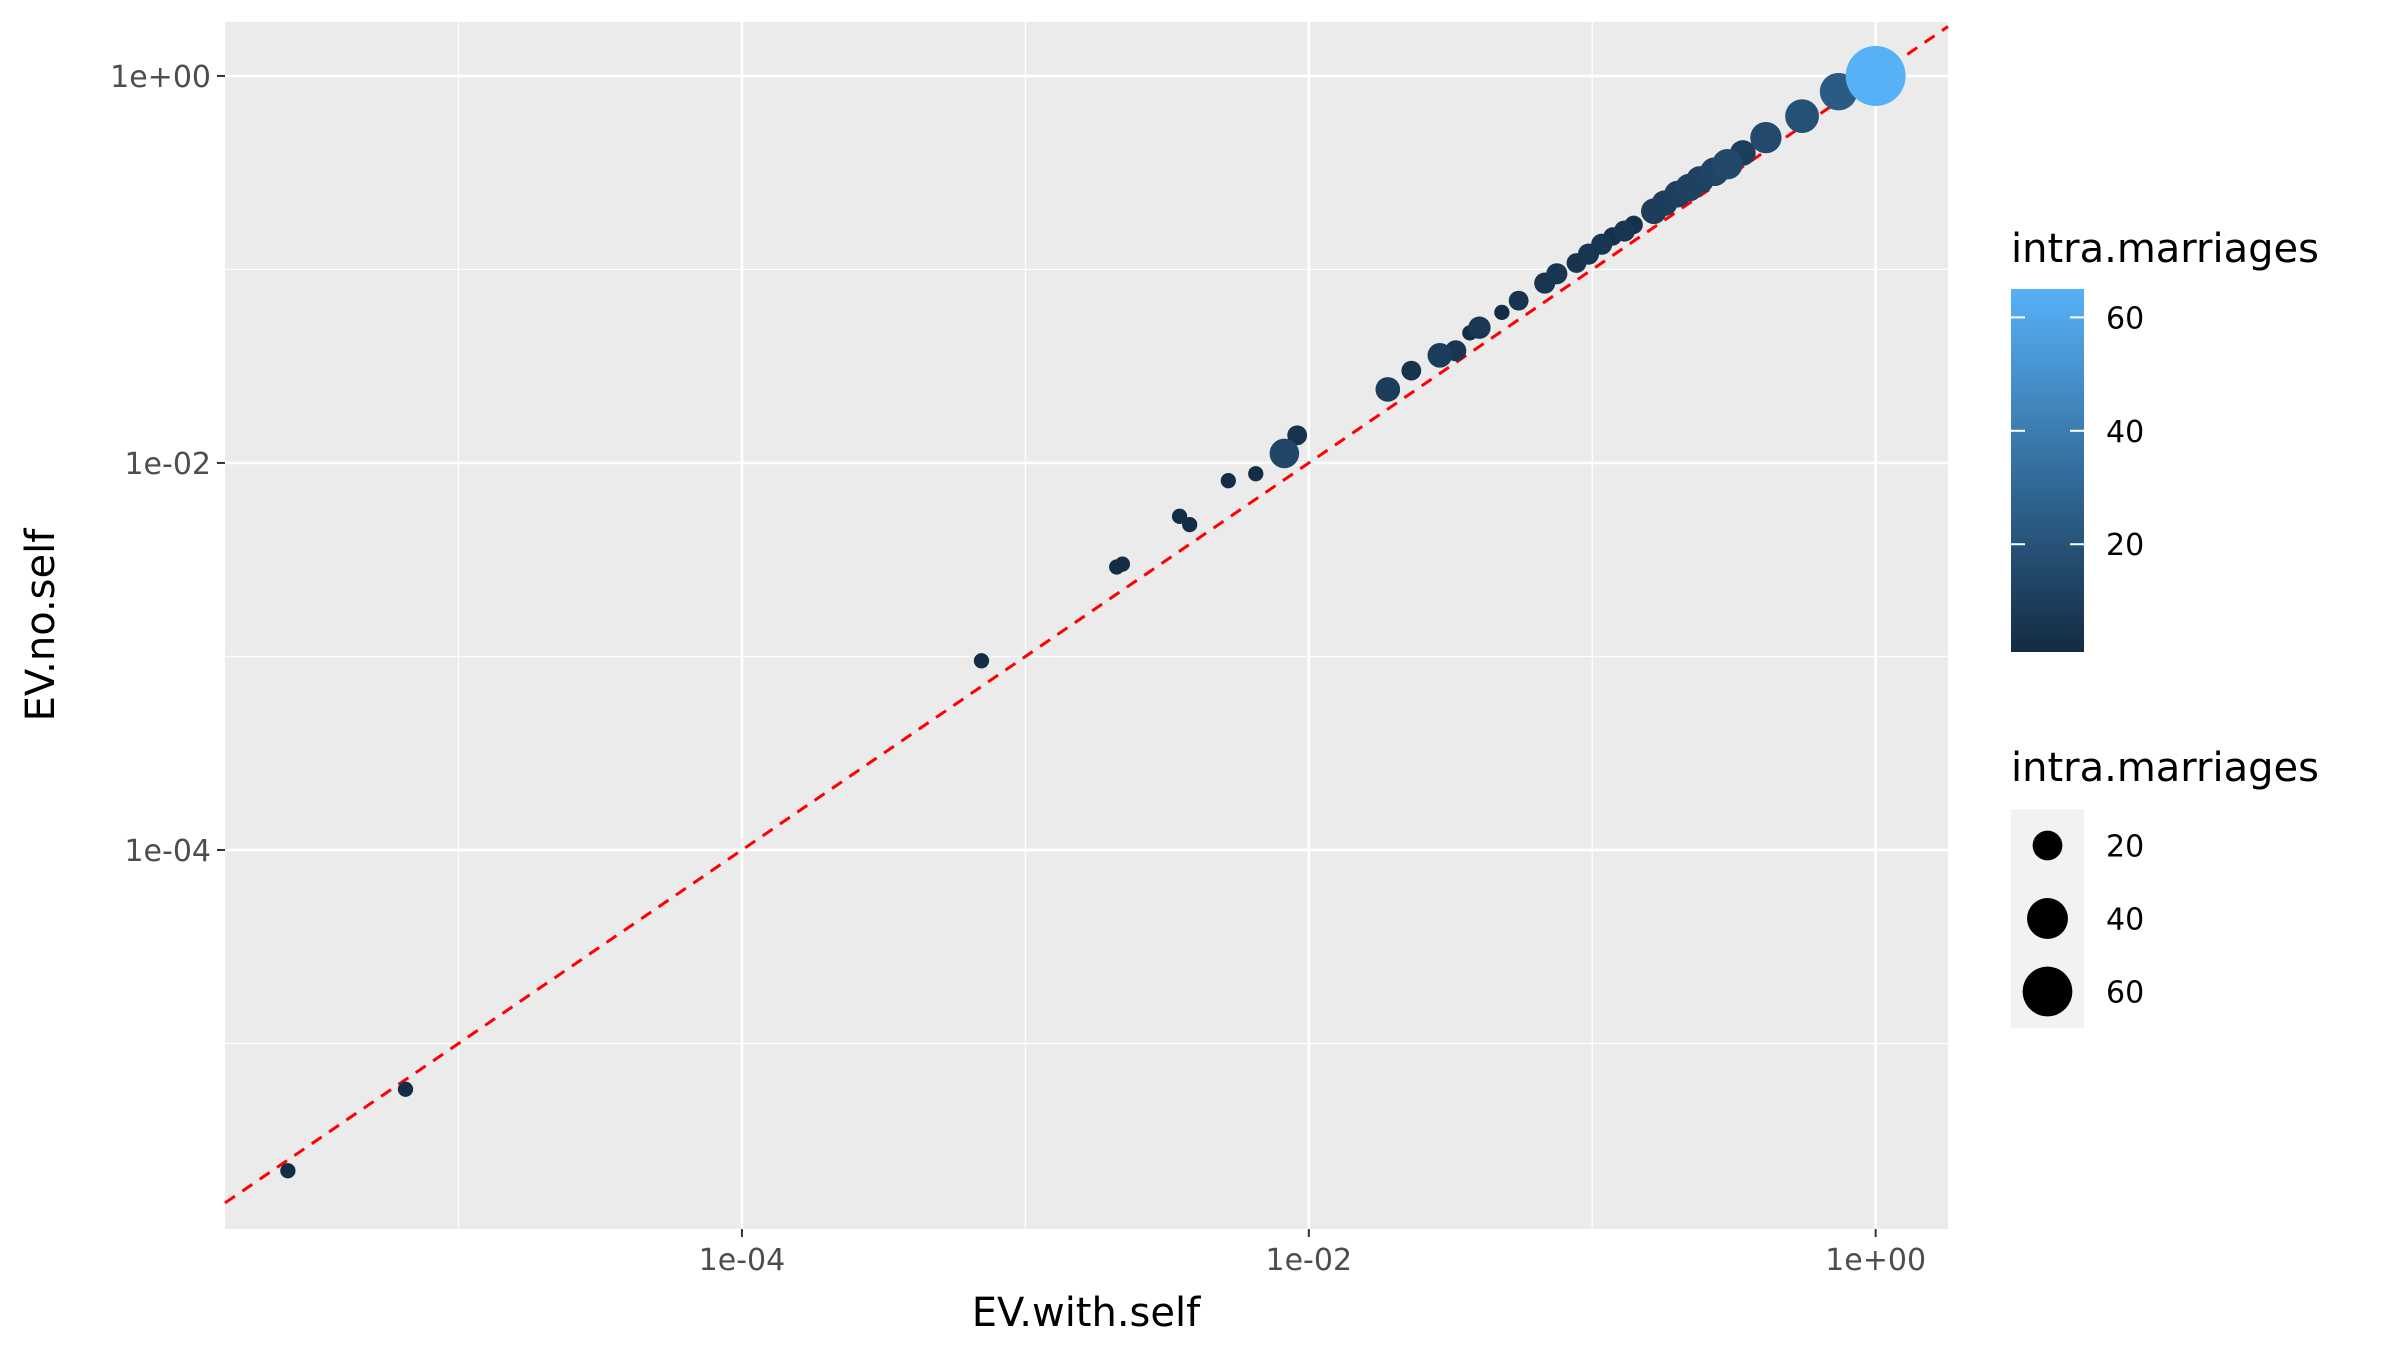 This screenshot has width=2400, height=1350. I want to click on color-legend-label: 40, so click(2125, 432).